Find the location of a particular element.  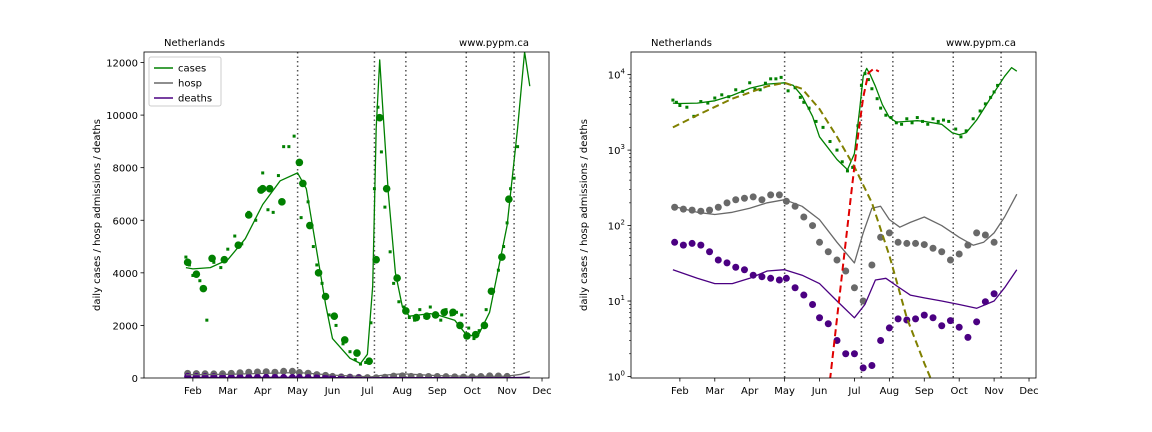

y-tick-label: 103 is located at coordinates (616, 150).